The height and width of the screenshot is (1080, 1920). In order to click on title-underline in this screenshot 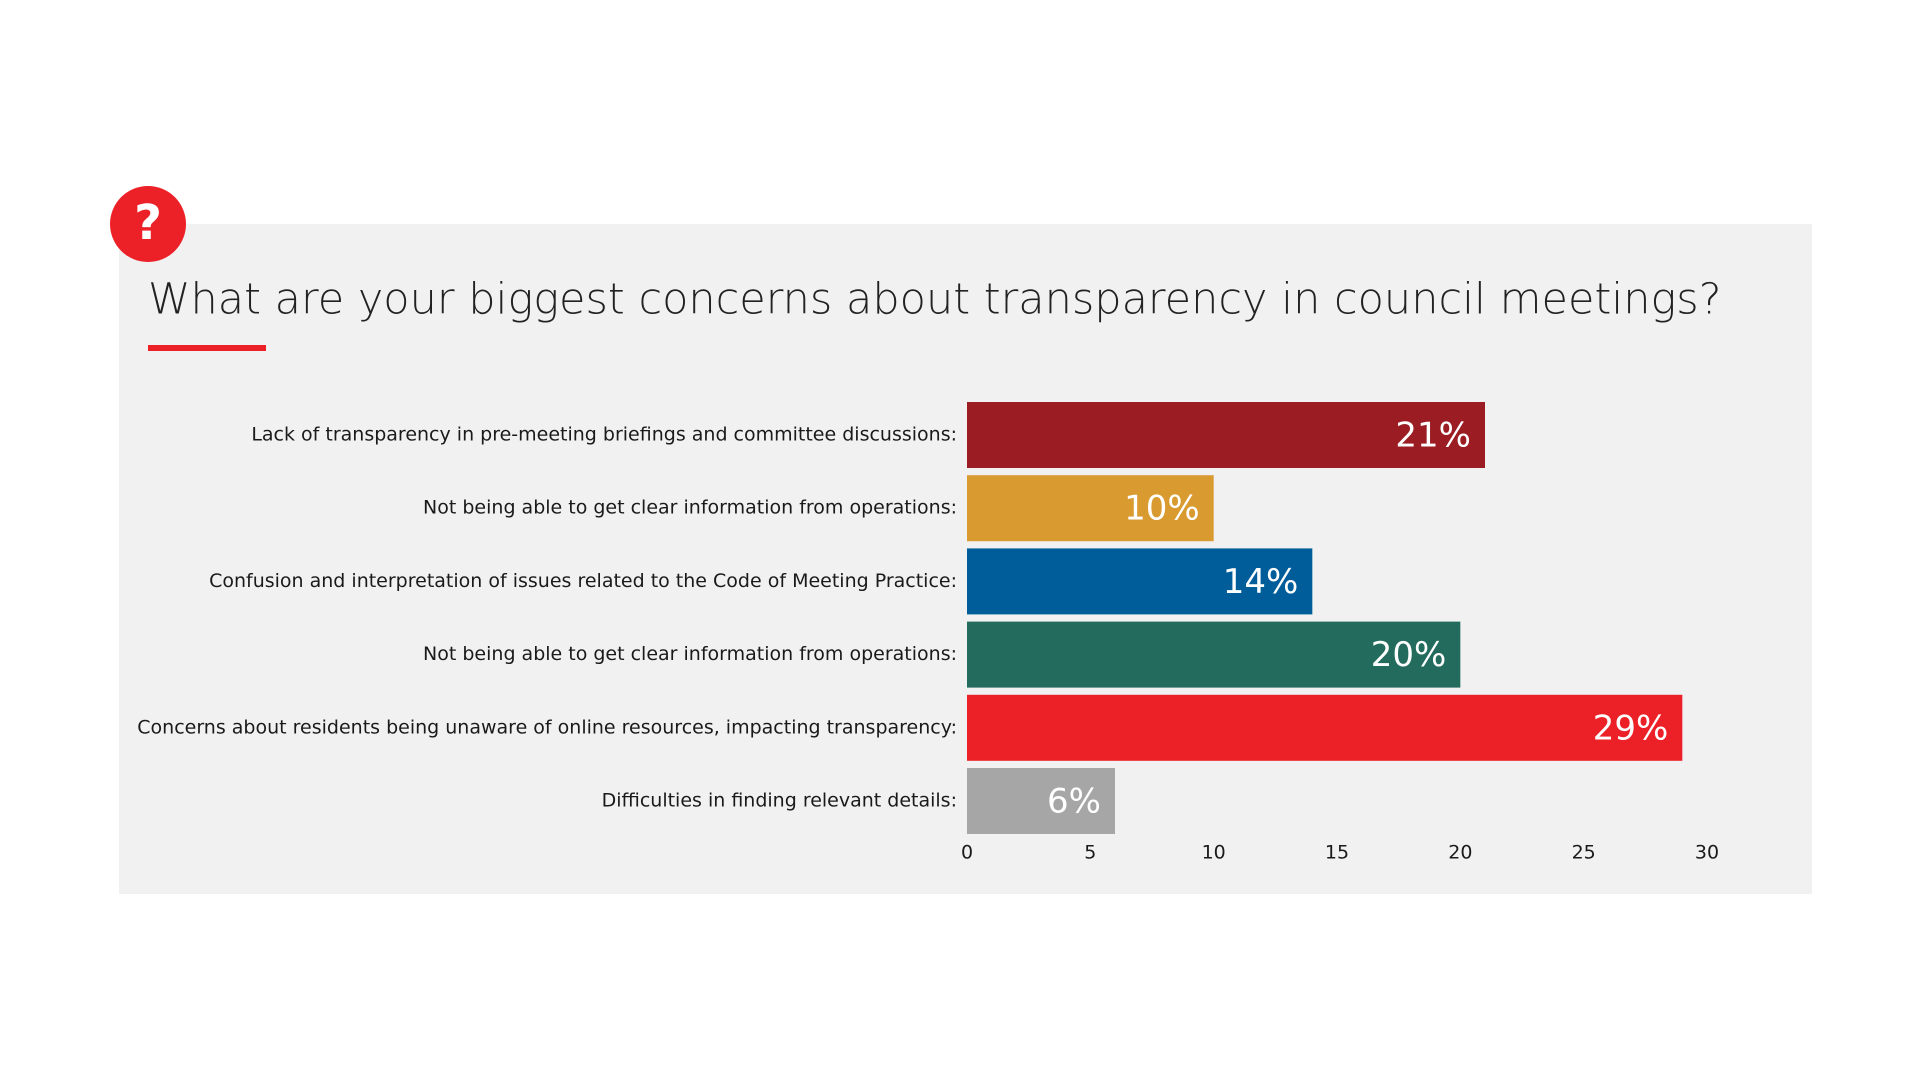, I will do `click(207, 348)`.